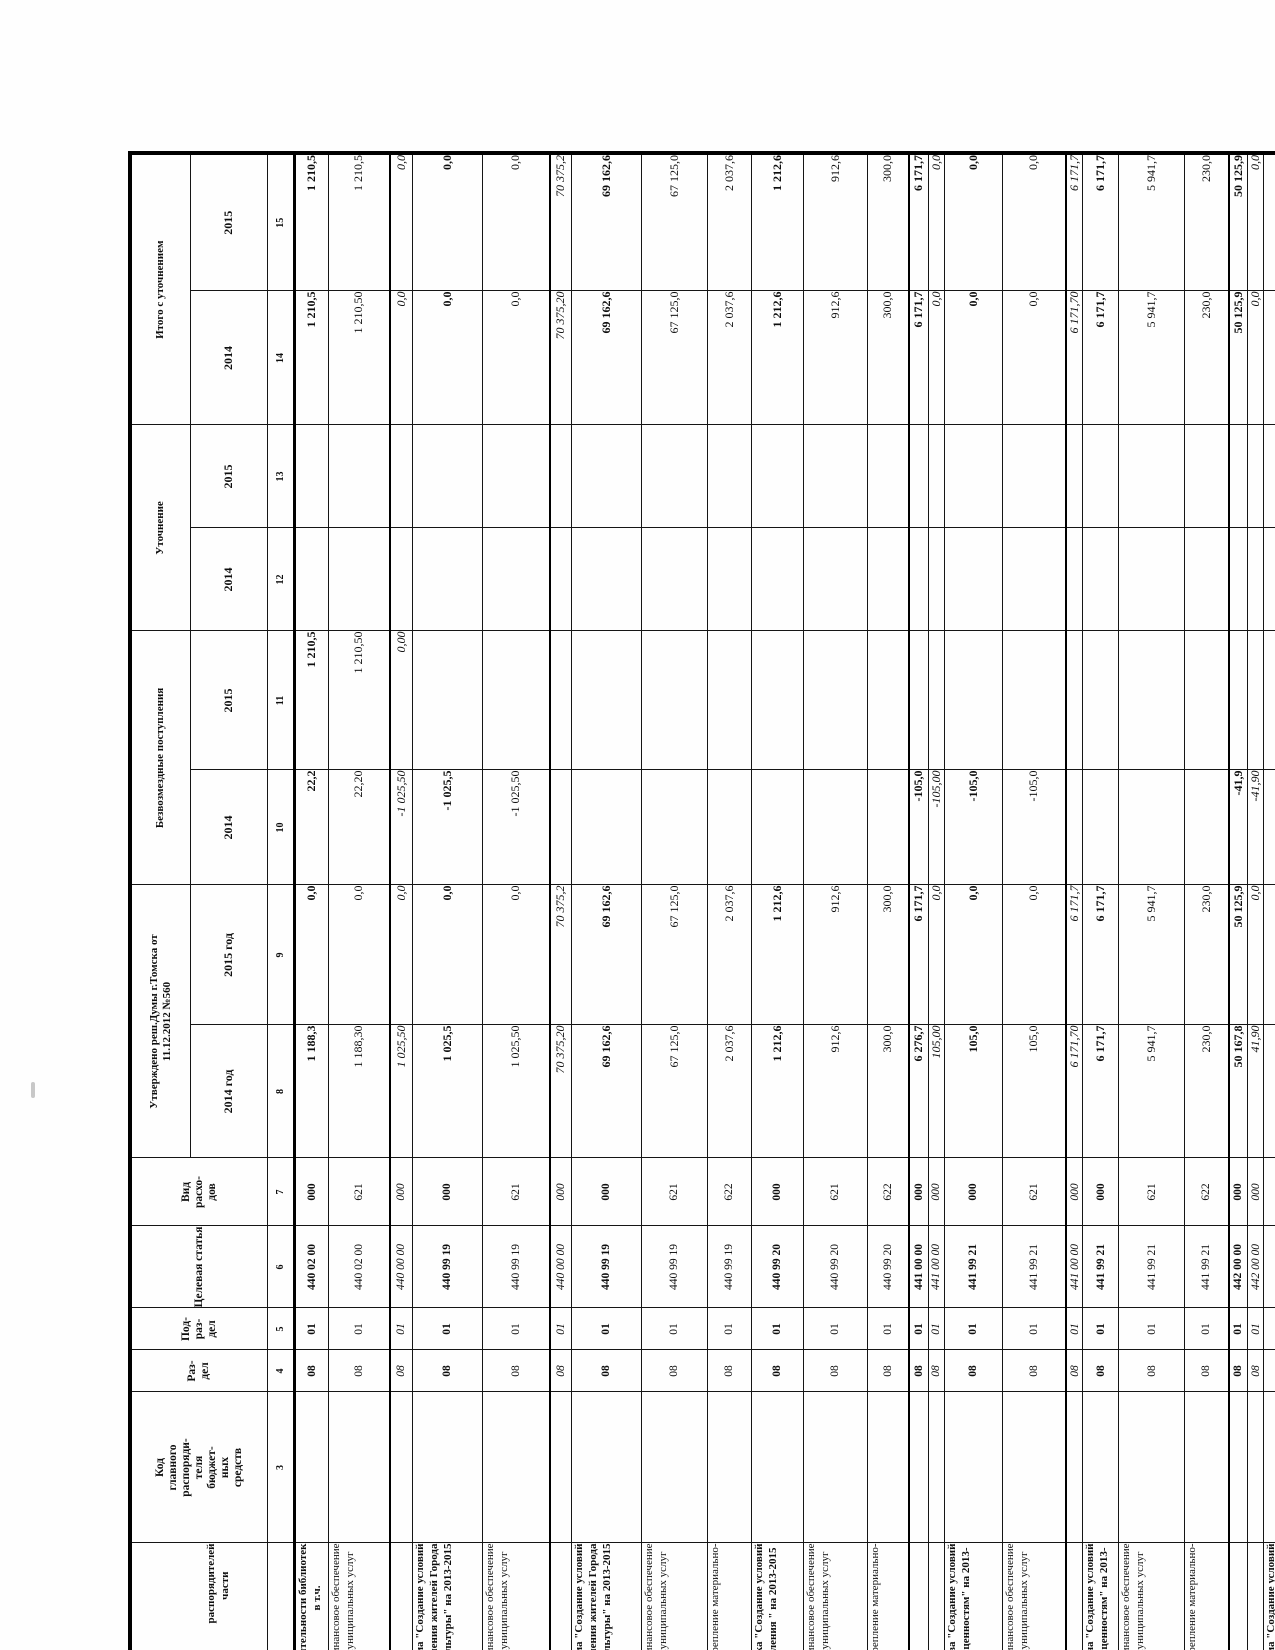  I want to click on code-cell: 441 00 00, so click(1074, 1267).